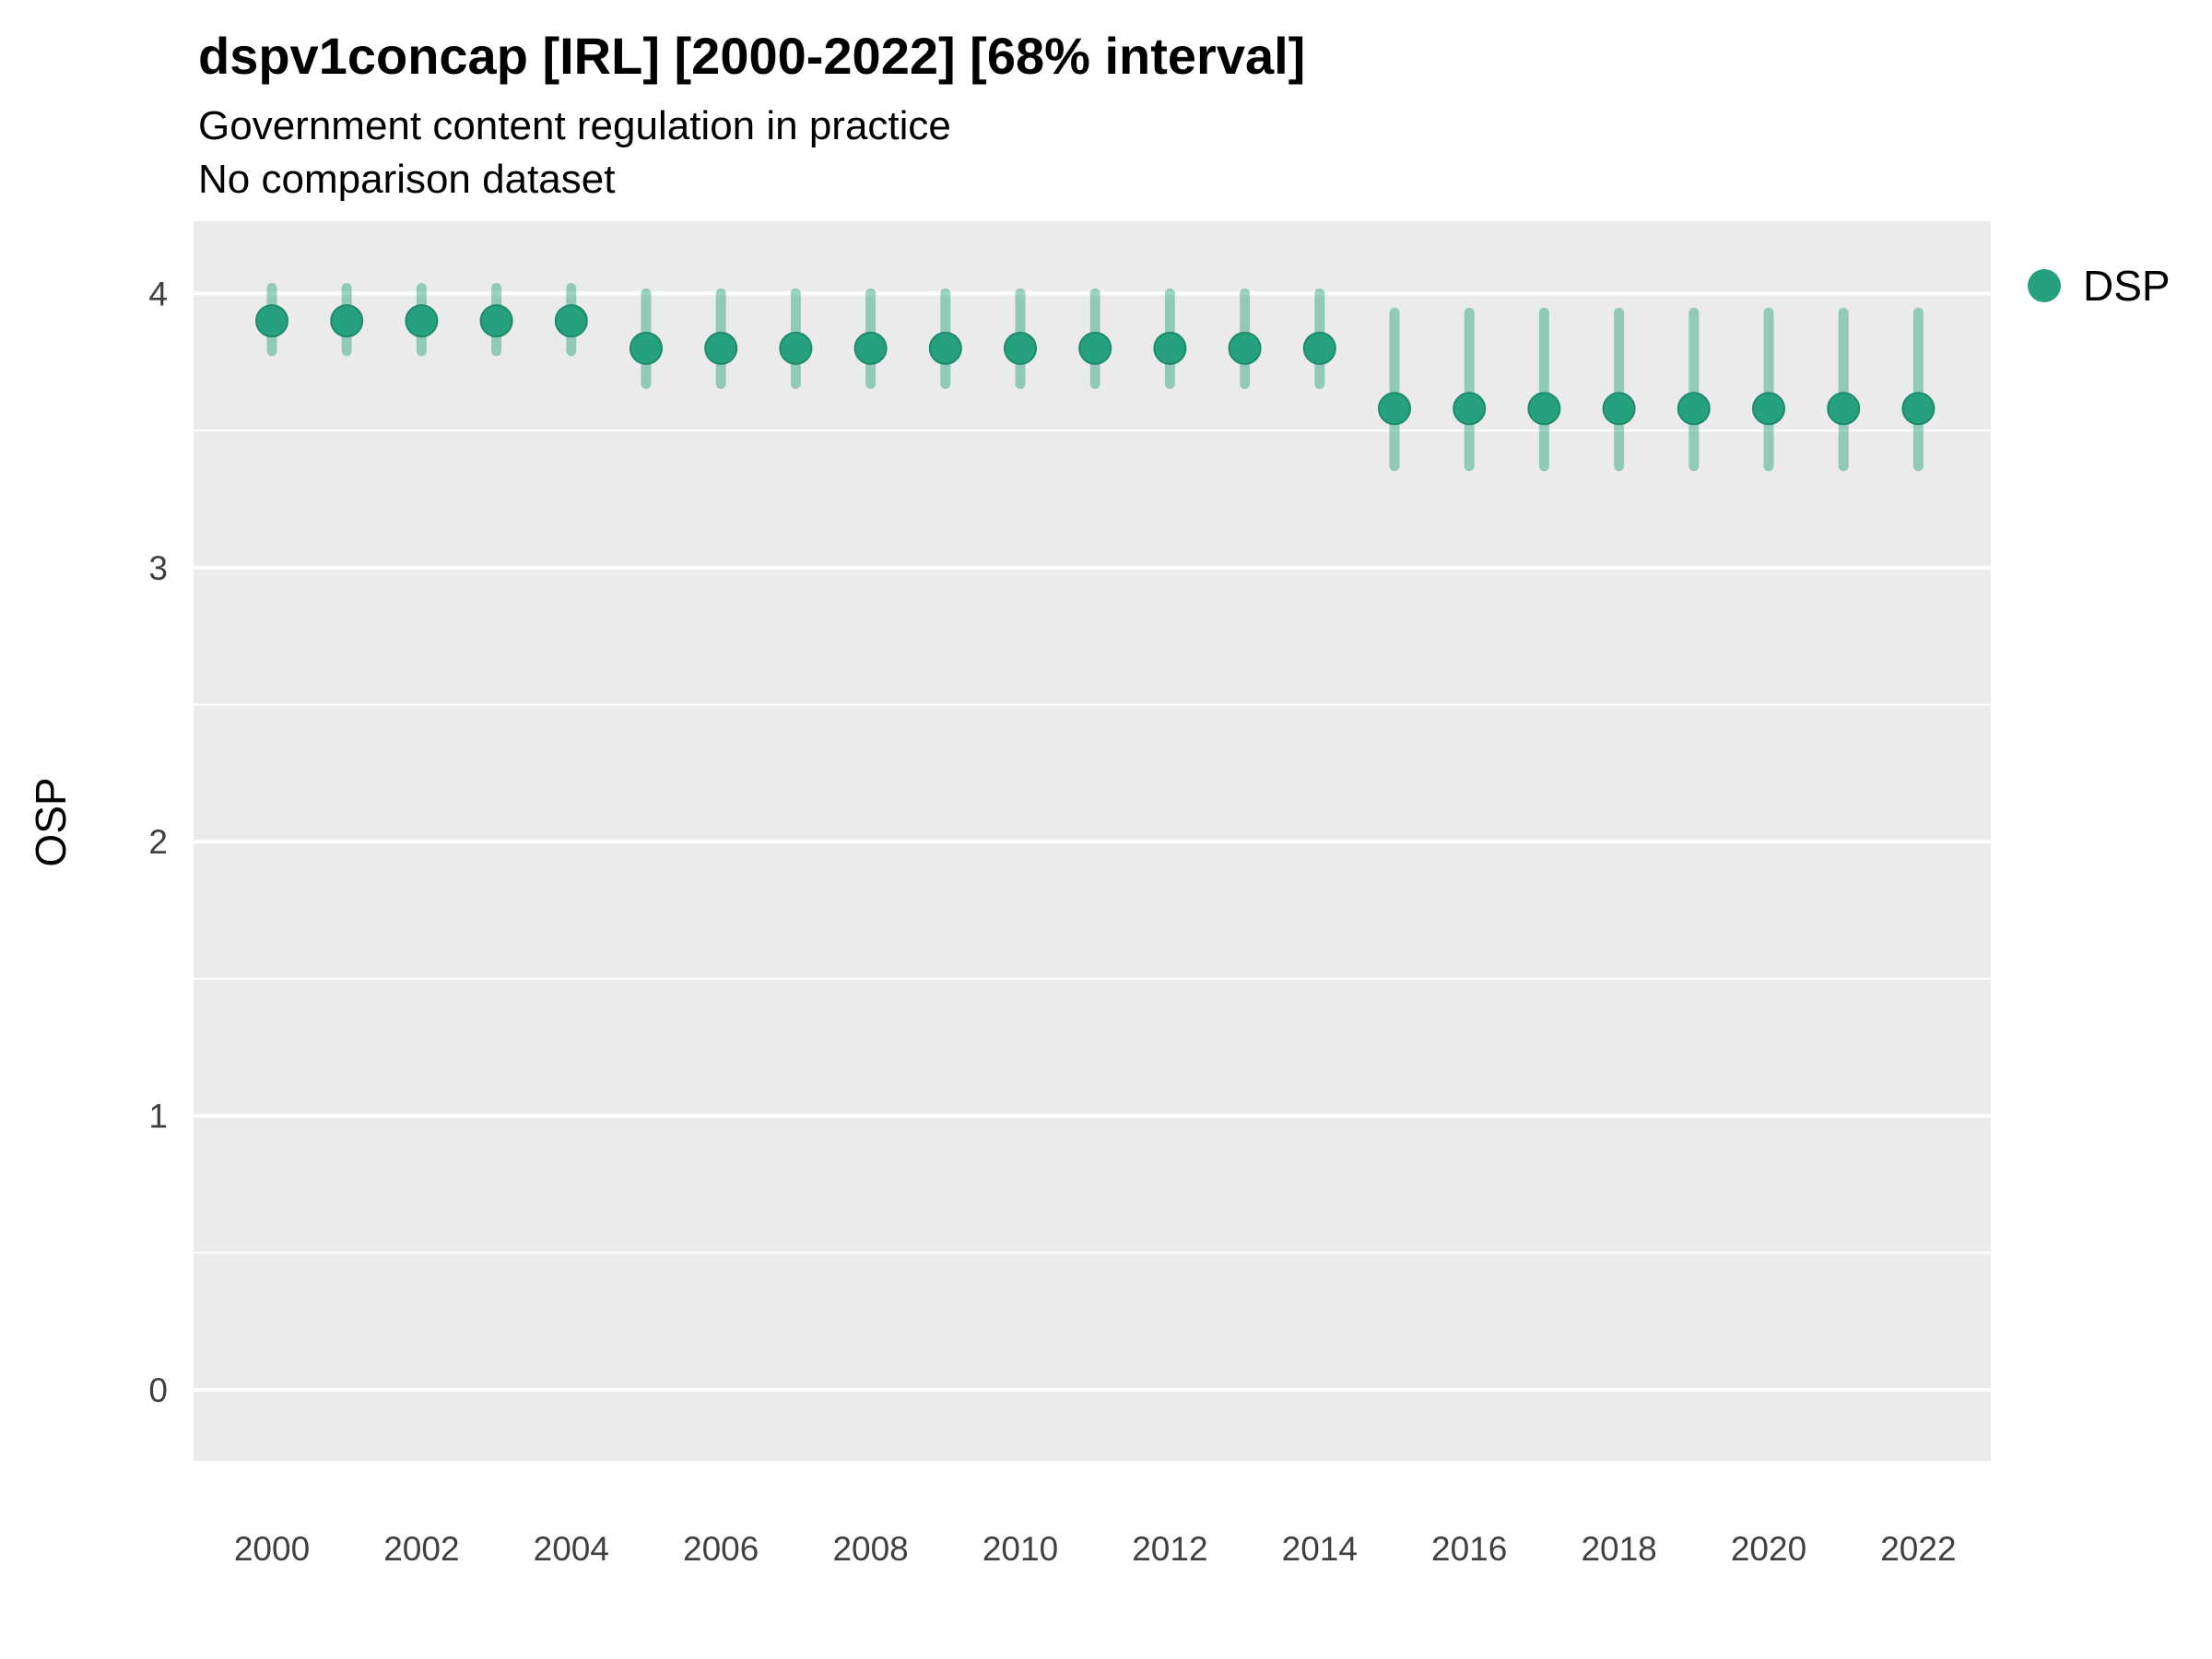  Describe the element at coordinates (646, 348) in the screenshot. I see `point-2005` at that location.